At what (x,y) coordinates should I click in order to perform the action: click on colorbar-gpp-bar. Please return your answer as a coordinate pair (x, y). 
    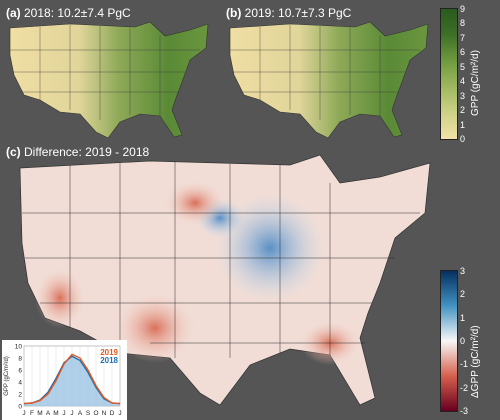
    Looking at the image, I should click on (449, 74).